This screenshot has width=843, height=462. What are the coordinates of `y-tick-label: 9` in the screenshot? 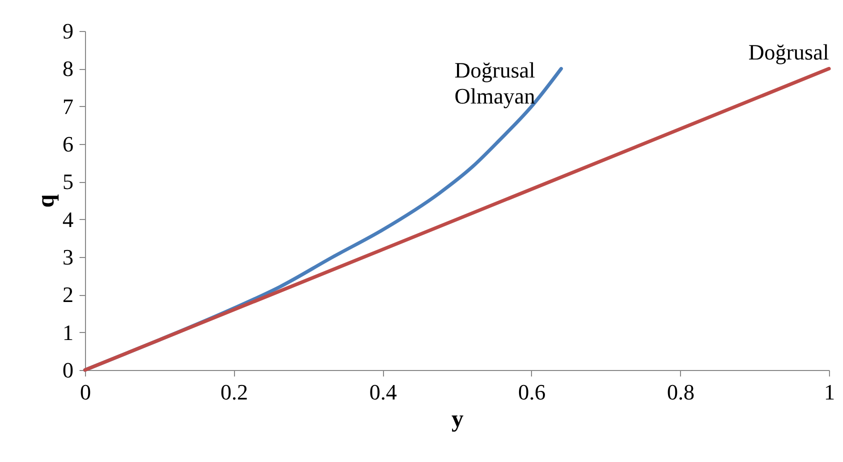 It's located at (68, 31).